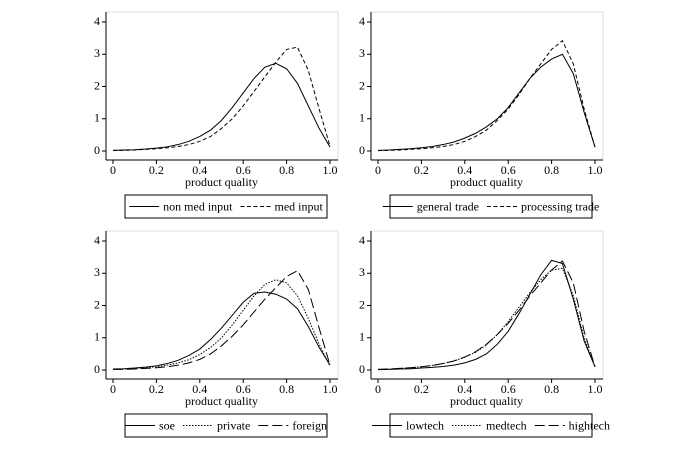 This screenshot has height=451, width=700. What do you see at coordinates (425, 425) in the screenshot?
I see `legend-label: lowtech` at bounding box center [425, 425].